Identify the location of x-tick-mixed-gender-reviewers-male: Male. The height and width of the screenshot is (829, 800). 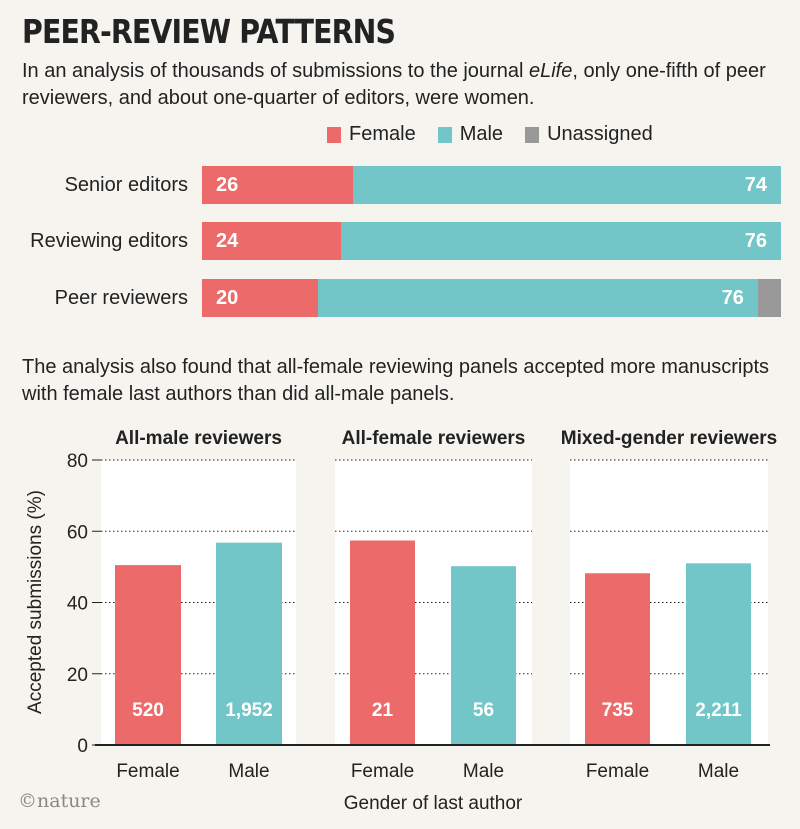
(718, 771).